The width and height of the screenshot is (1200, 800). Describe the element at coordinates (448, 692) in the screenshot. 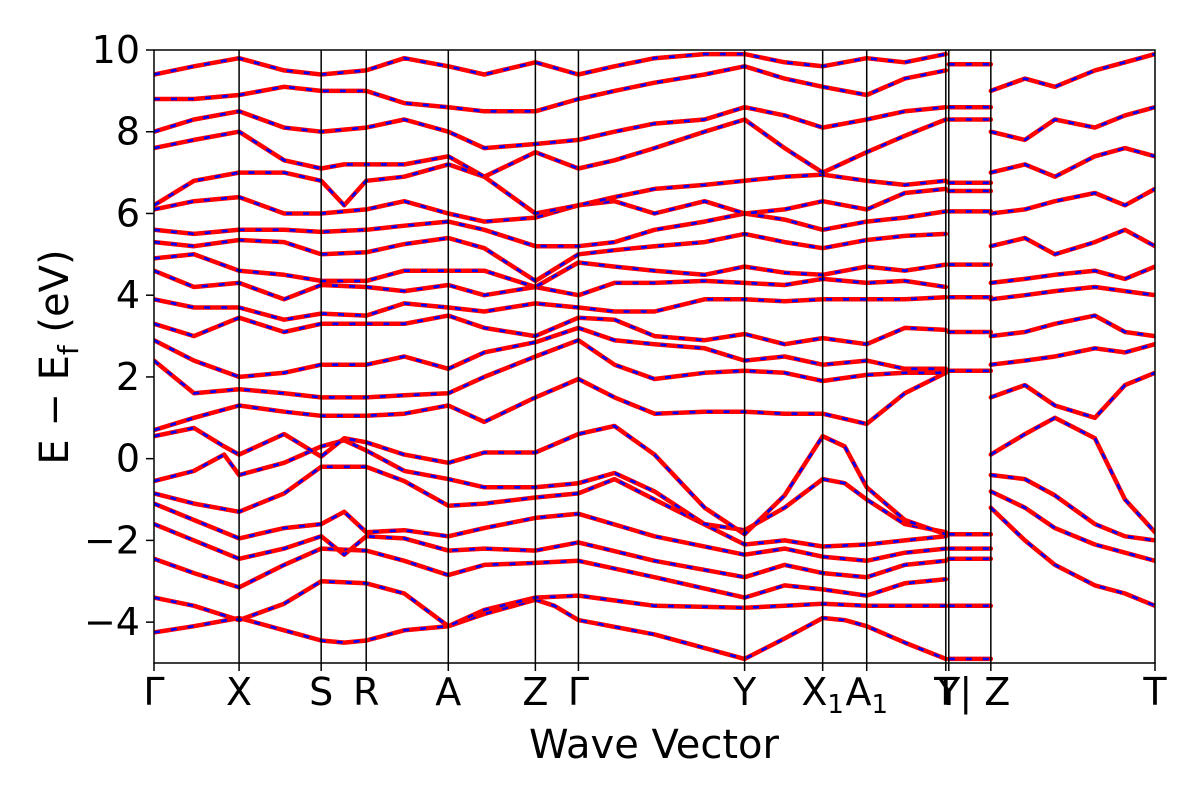

I see `x-tick-label: A` at that location.